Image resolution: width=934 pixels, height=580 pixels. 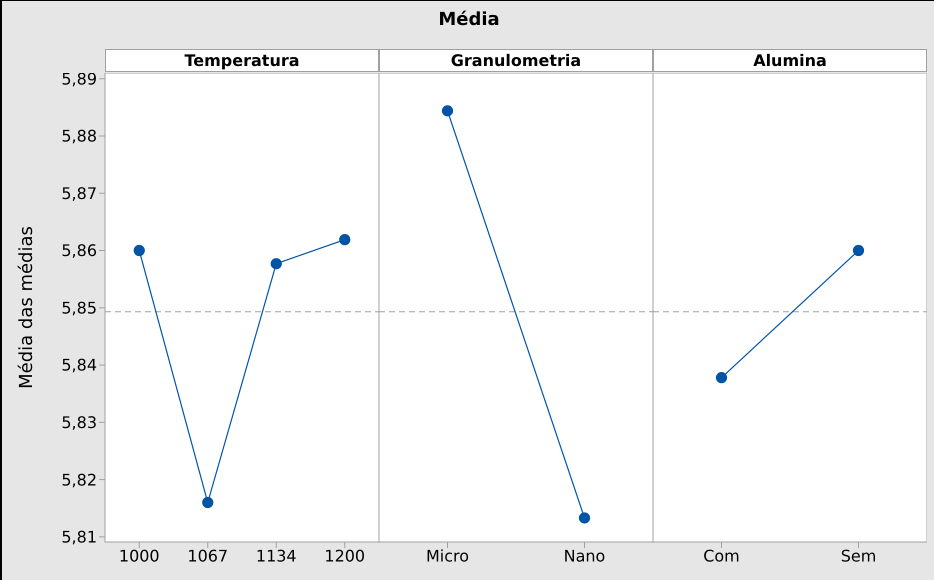 What do you see at coordinates (721, 556) in the screenshot?
I see `x-tick-label: Com` at bounding box center [721, 556].